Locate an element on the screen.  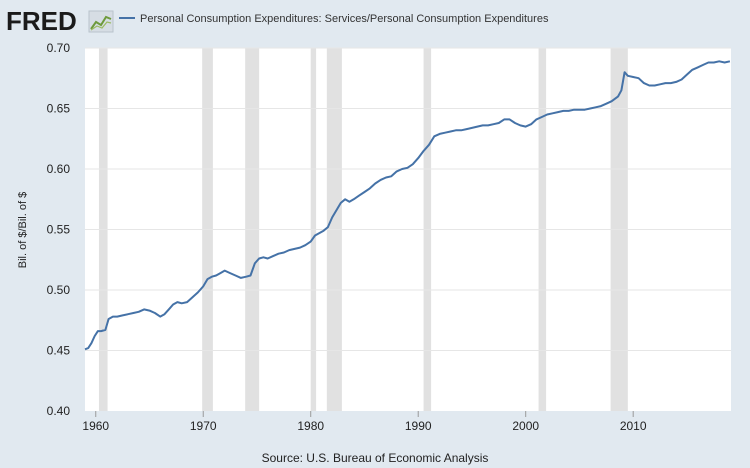
x-axis-ticks: 1960 1970 1980 1990 2000 2010 is located at coordinates (364, 422).